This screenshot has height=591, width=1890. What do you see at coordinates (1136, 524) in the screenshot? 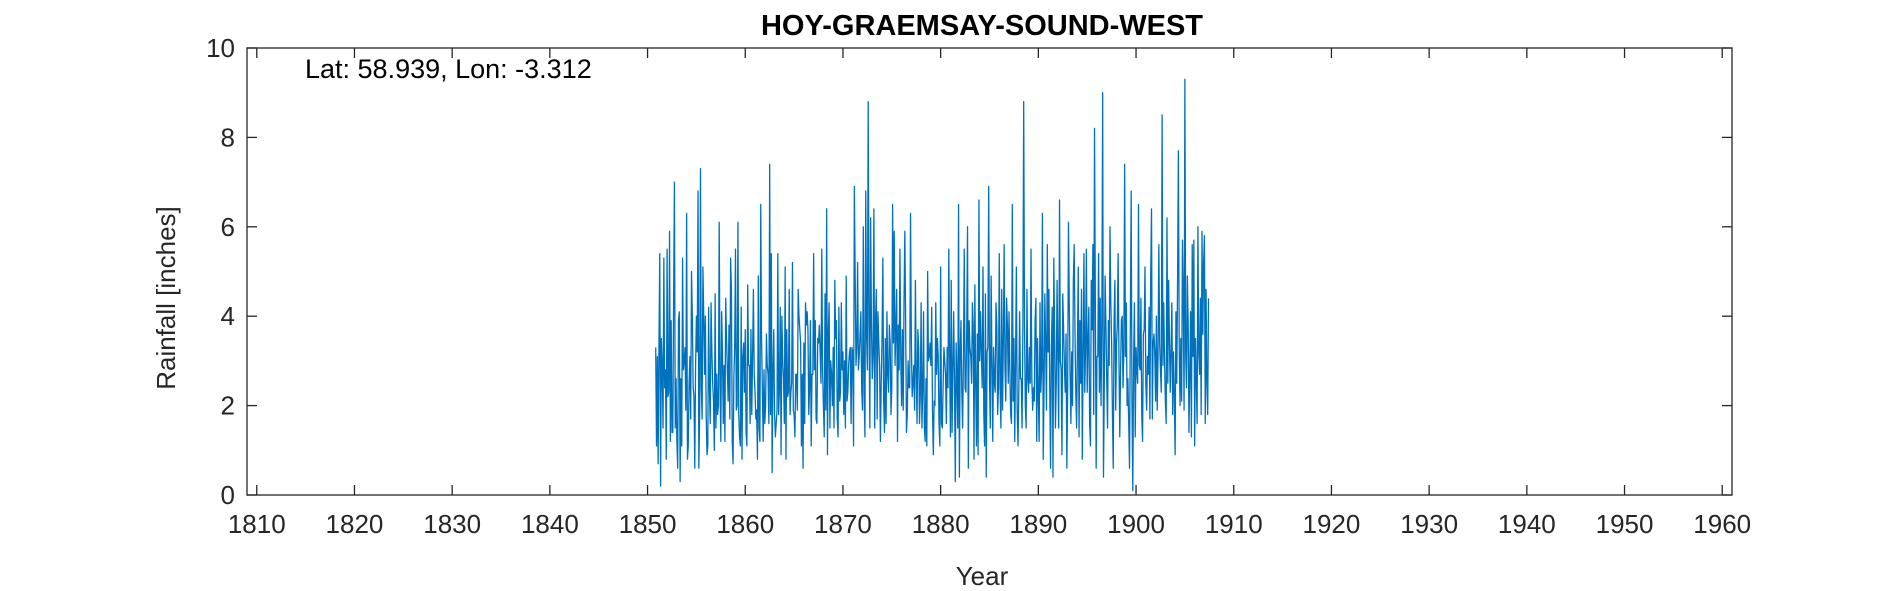
I see `x-tick-label: 1900` at bounding box center [1136, 524].